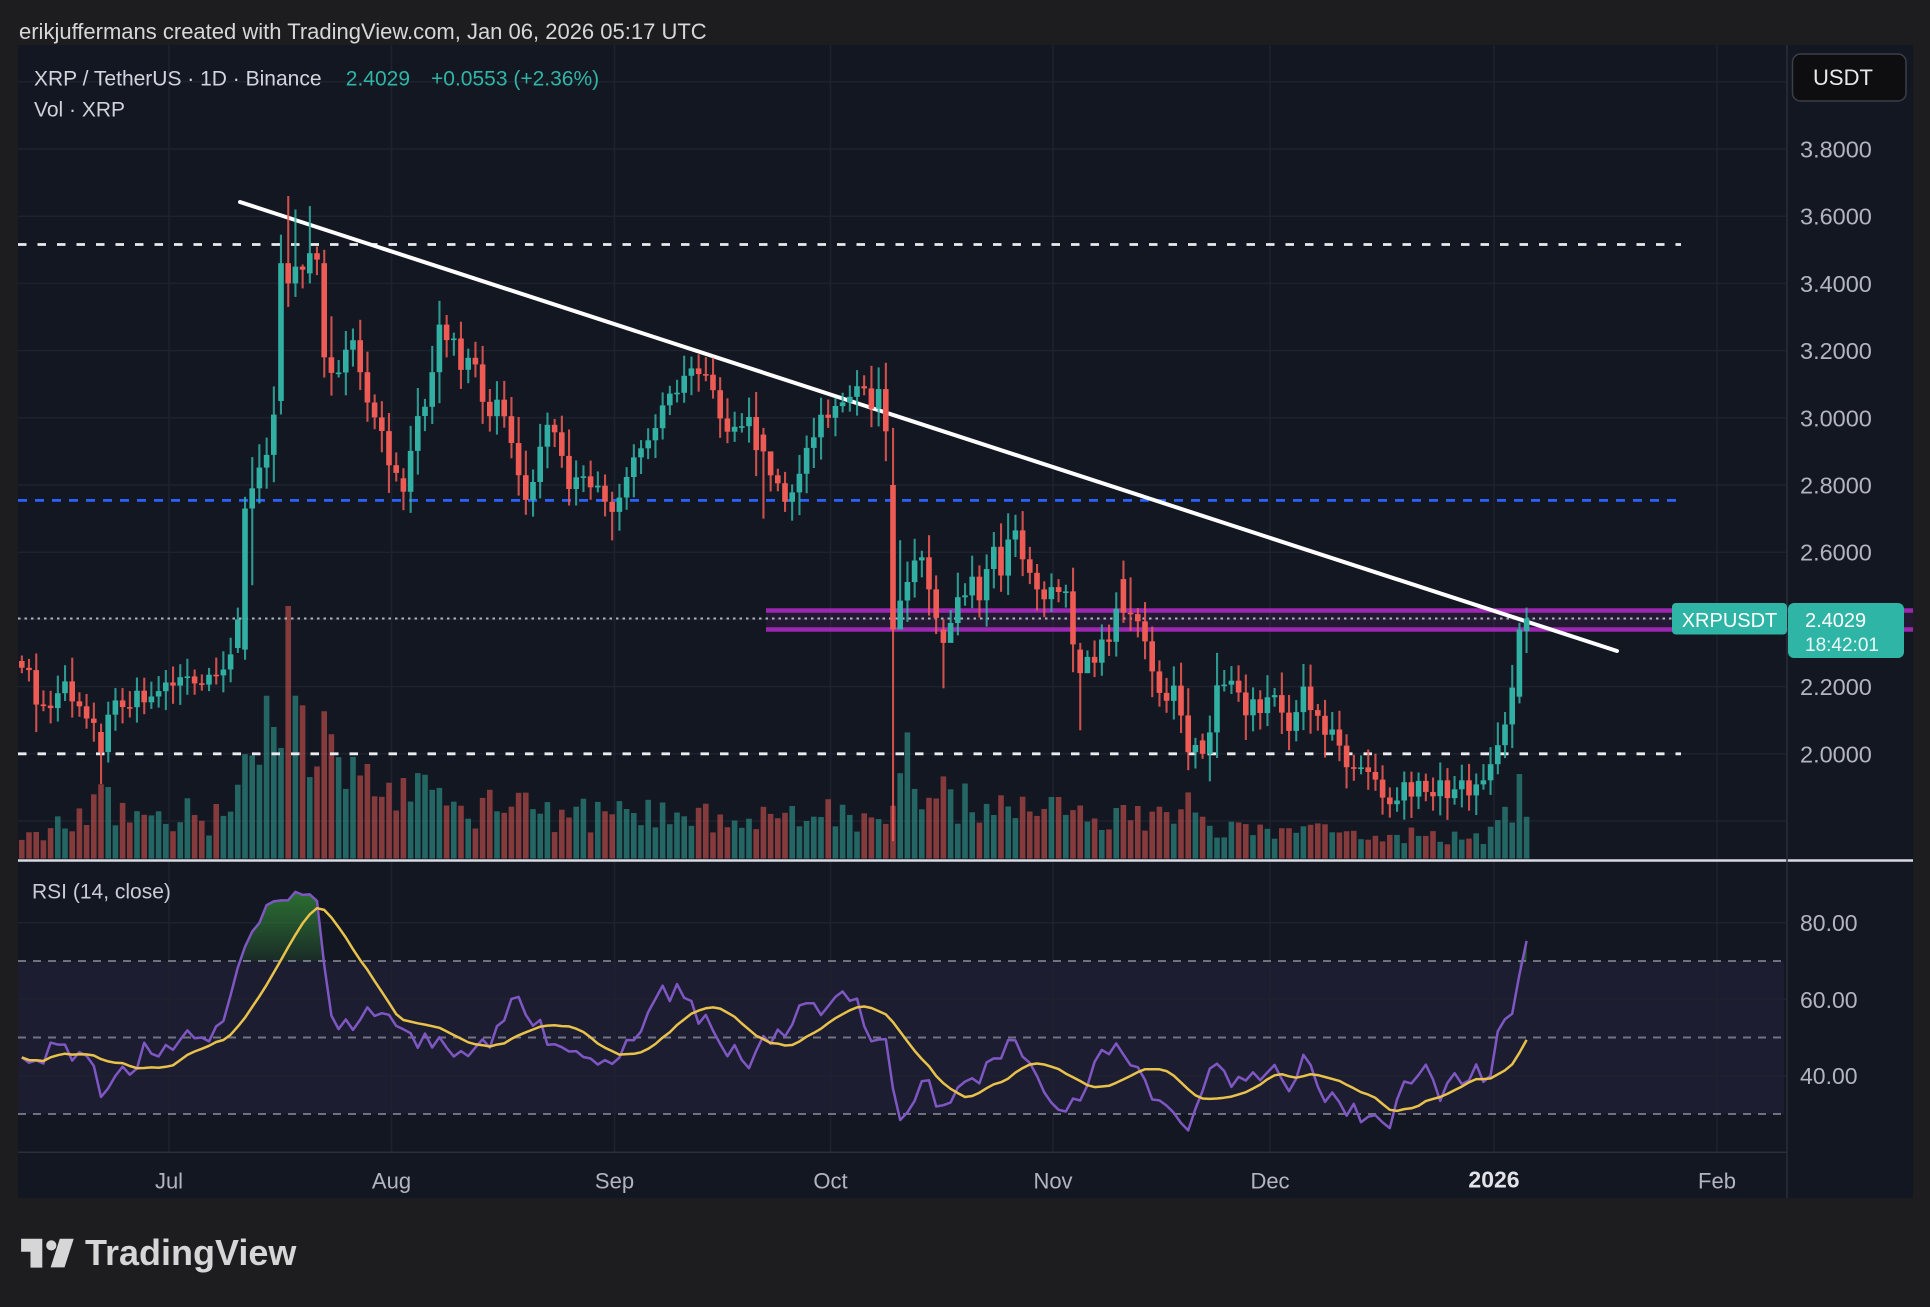  I want to click on svg-text: USDT, so click(1843, 77).